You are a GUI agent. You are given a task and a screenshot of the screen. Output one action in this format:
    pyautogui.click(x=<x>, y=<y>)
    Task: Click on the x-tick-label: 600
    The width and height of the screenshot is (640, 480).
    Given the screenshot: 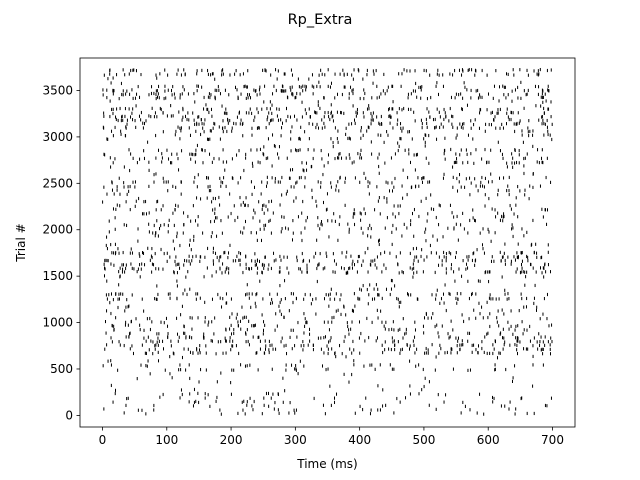 What is the action you would take?
    pyautogui.click(x=488, y=440)
    